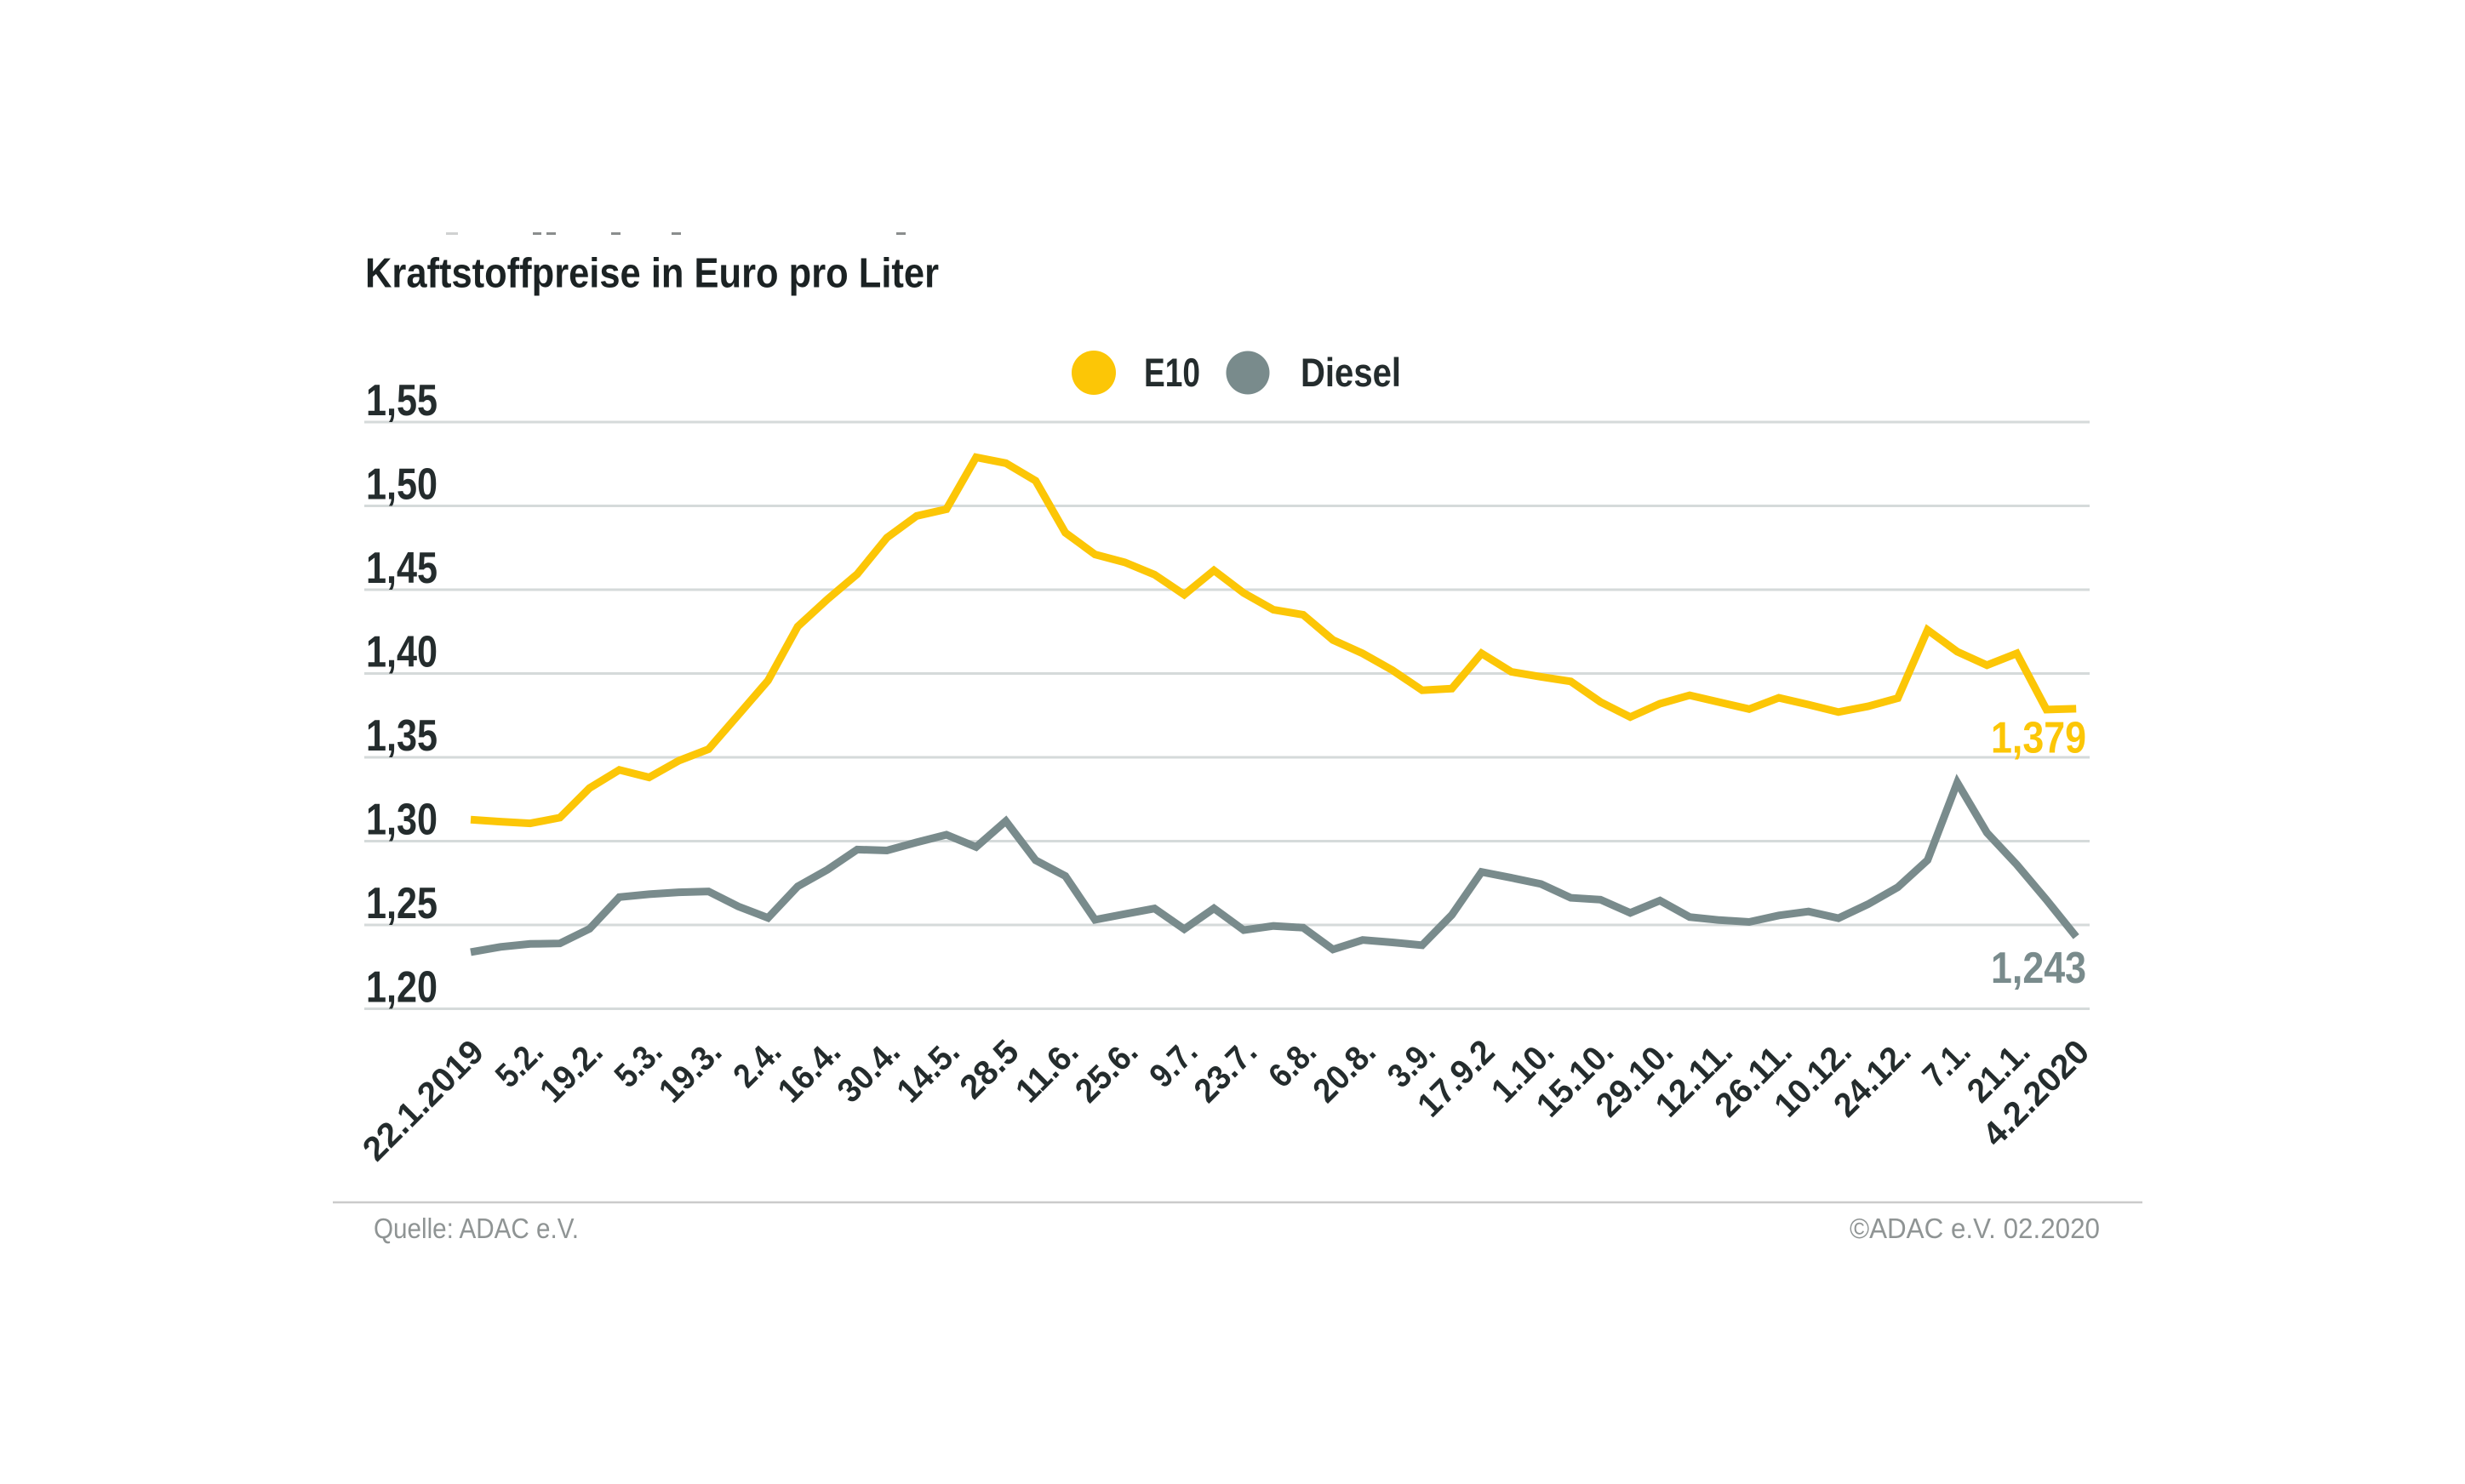 The width and height of the screenshot is (2465, 1484). Describe the element at coordinates (1172, 372) in the screenshot. I see `svg-text: E10` at that location.